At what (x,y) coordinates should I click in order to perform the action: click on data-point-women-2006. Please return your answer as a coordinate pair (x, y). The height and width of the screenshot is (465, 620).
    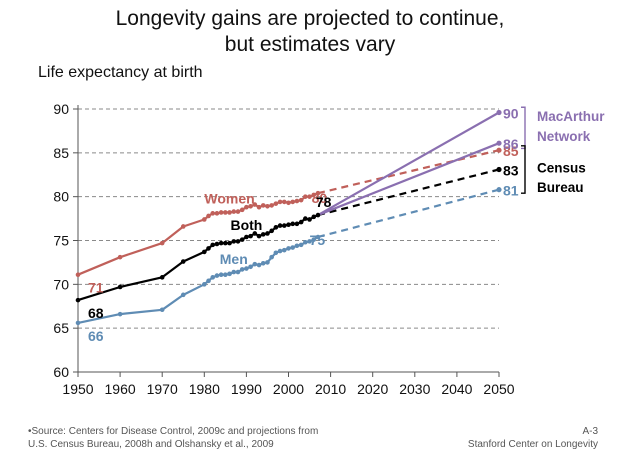
    Looking at the image, I should click on (314, 195).